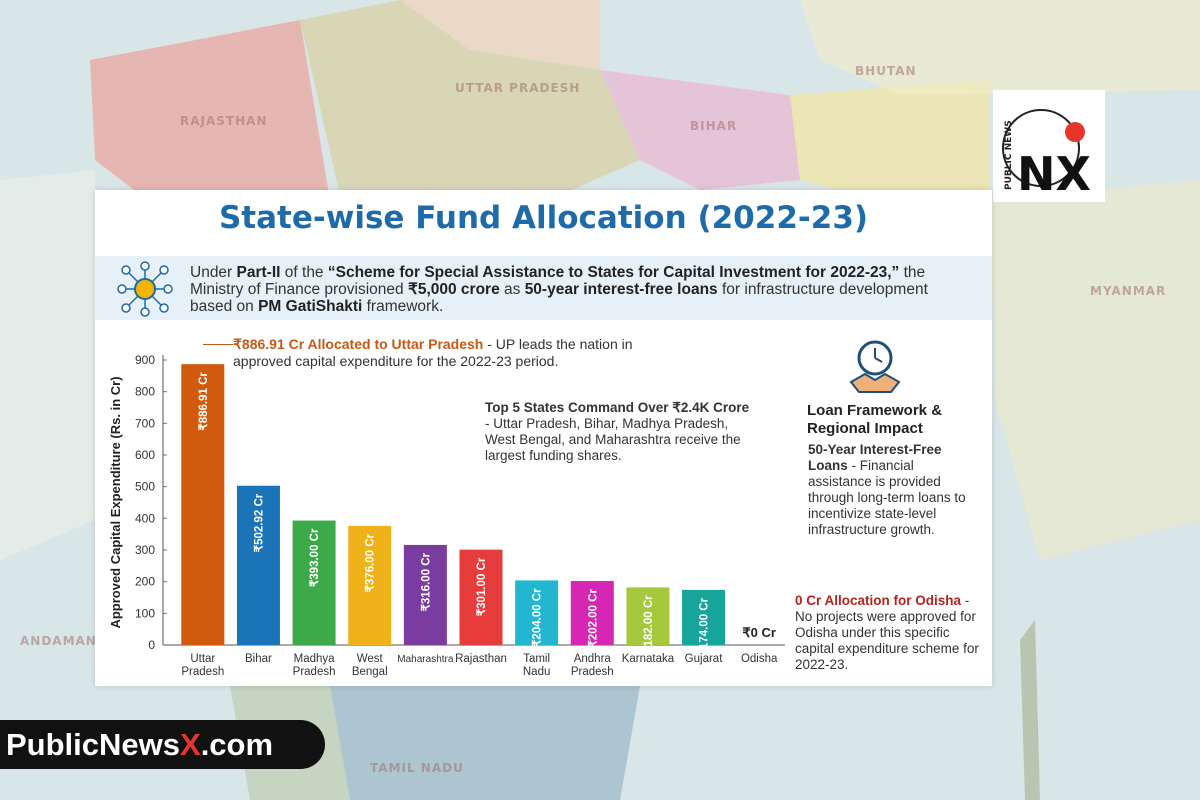 This screenshot has height=800, width=1200. I want to click on bar-value-label: ₹886.91 Cr, so click(204, 401).